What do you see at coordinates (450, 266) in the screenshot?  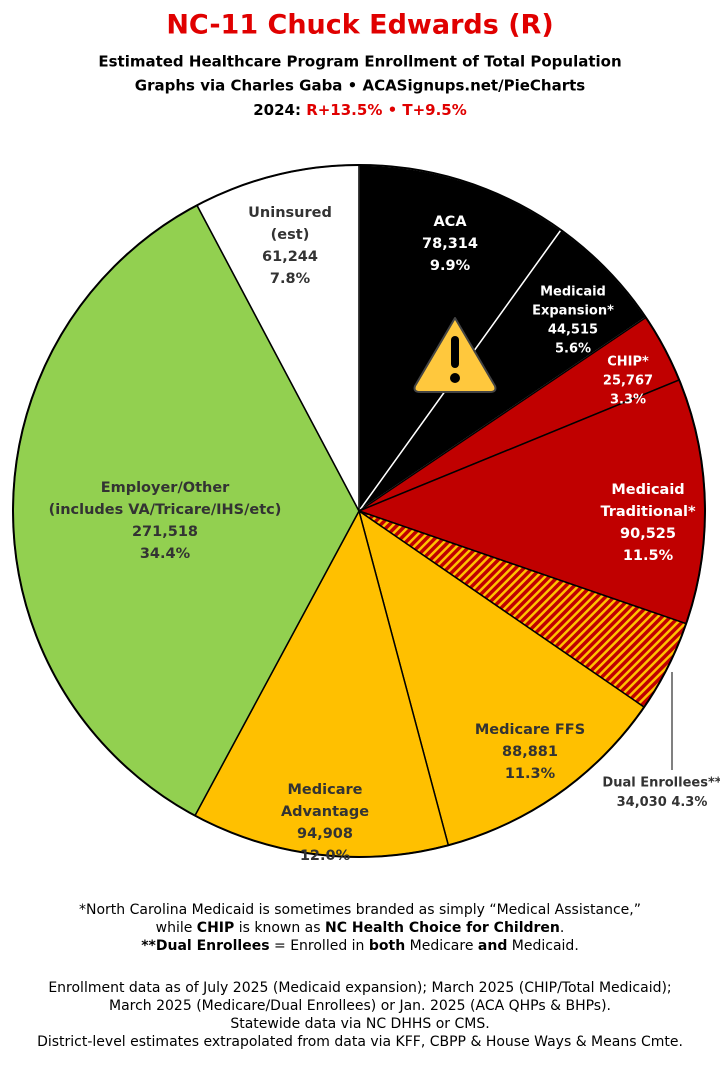 I see `percent-label: 9.9%` at bounding box center [450, 266].